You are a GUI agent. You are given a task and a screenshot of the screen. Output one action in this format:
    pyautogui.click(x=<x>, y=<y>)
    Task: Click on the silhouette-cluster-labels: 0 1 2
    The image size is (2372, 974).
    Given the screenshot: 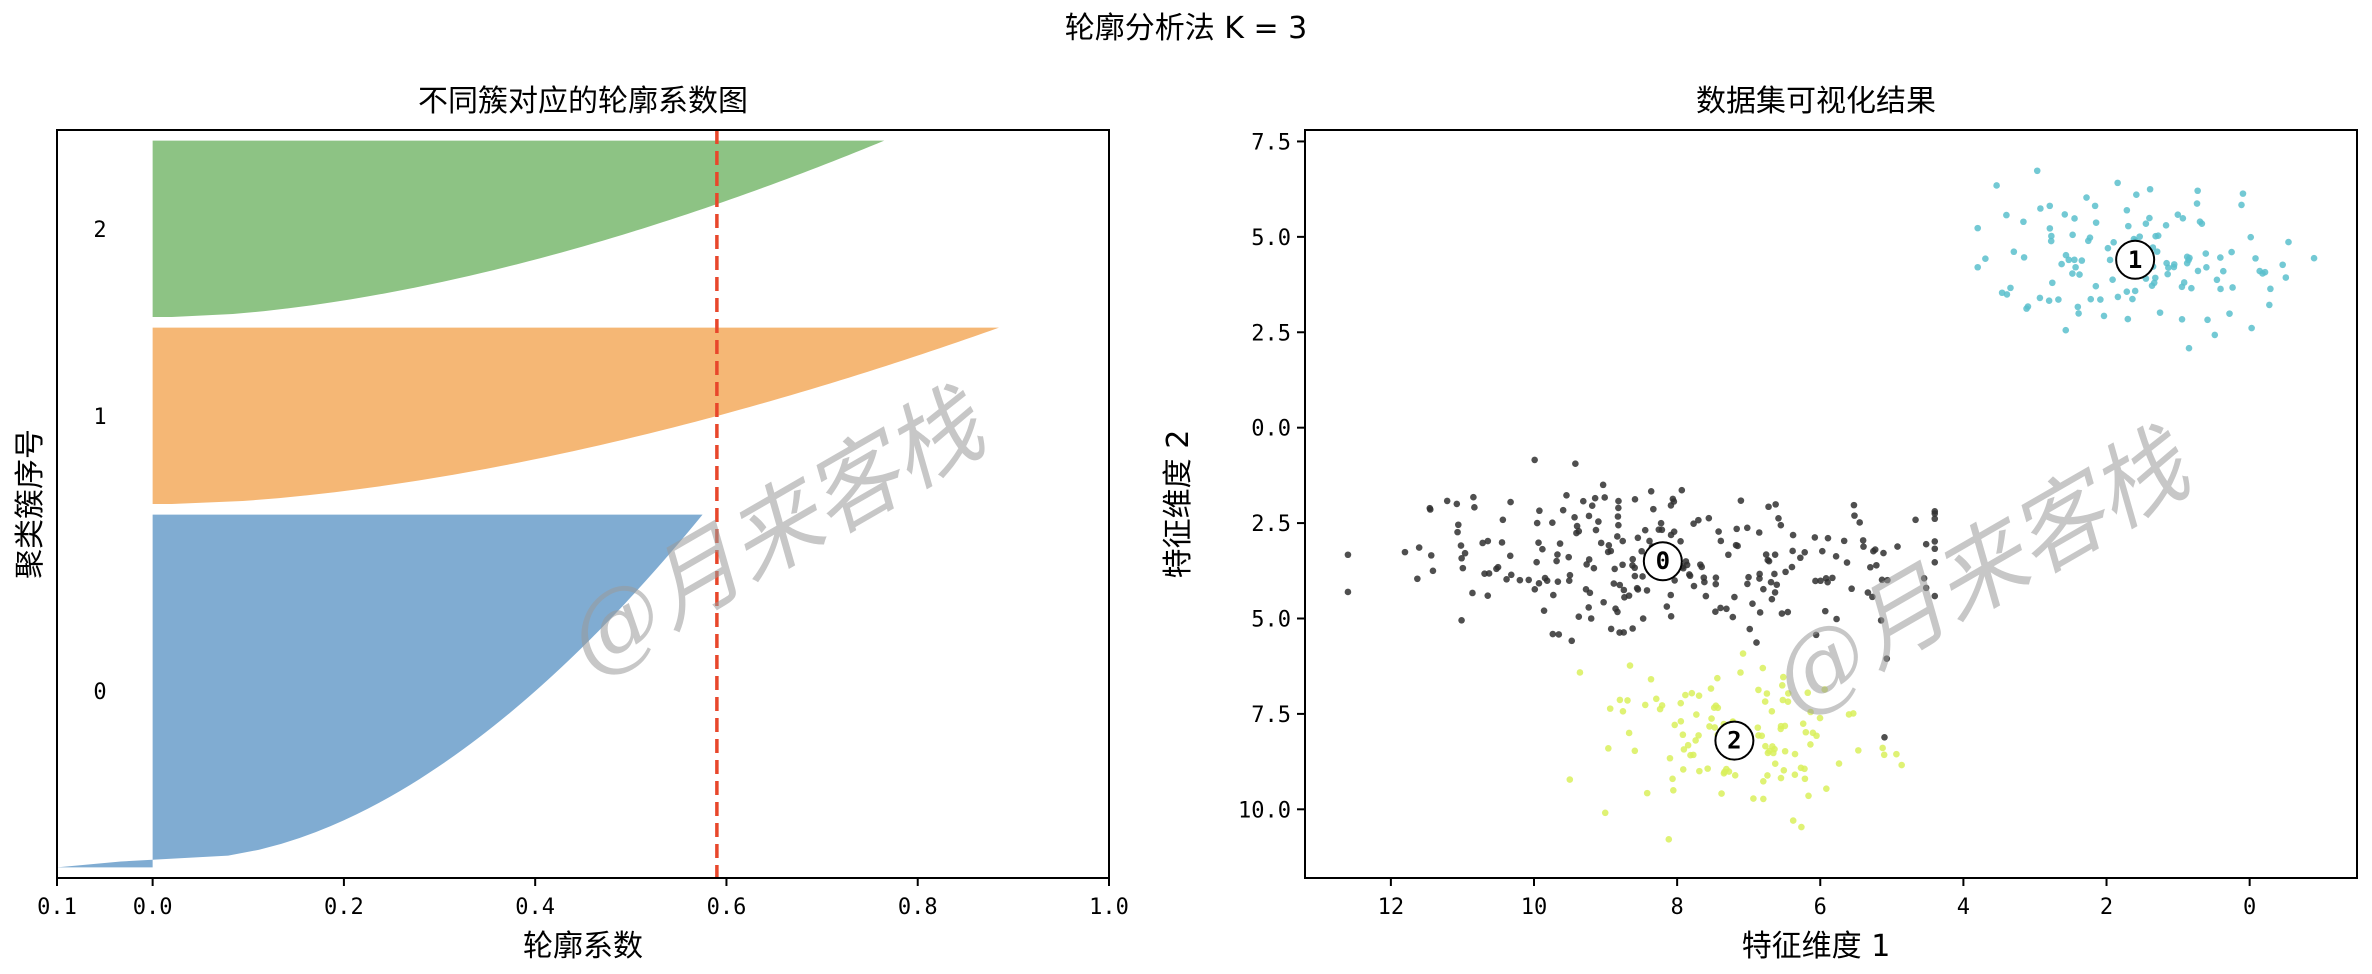 What is the action you would take?
    pyautogui.click(x=99, y=461)
    